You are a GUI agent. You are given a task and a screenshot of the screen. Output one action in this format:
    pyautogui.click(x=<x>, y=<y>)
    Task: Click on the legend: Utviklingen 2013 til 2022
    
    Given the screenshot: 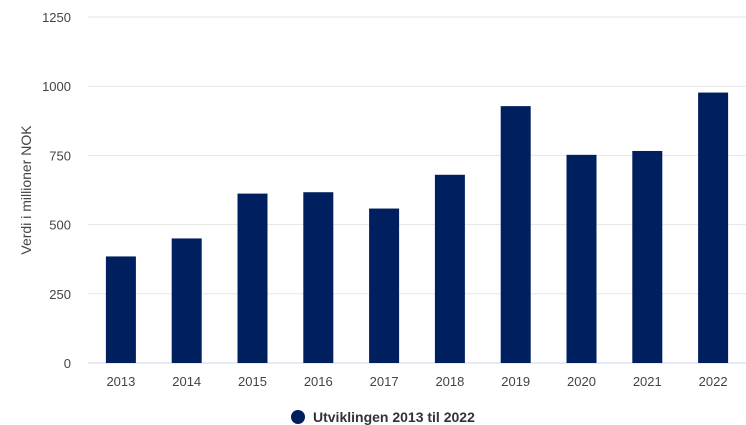 What is the action you would take?
    pyautogui.click(x=383, y=417)
    